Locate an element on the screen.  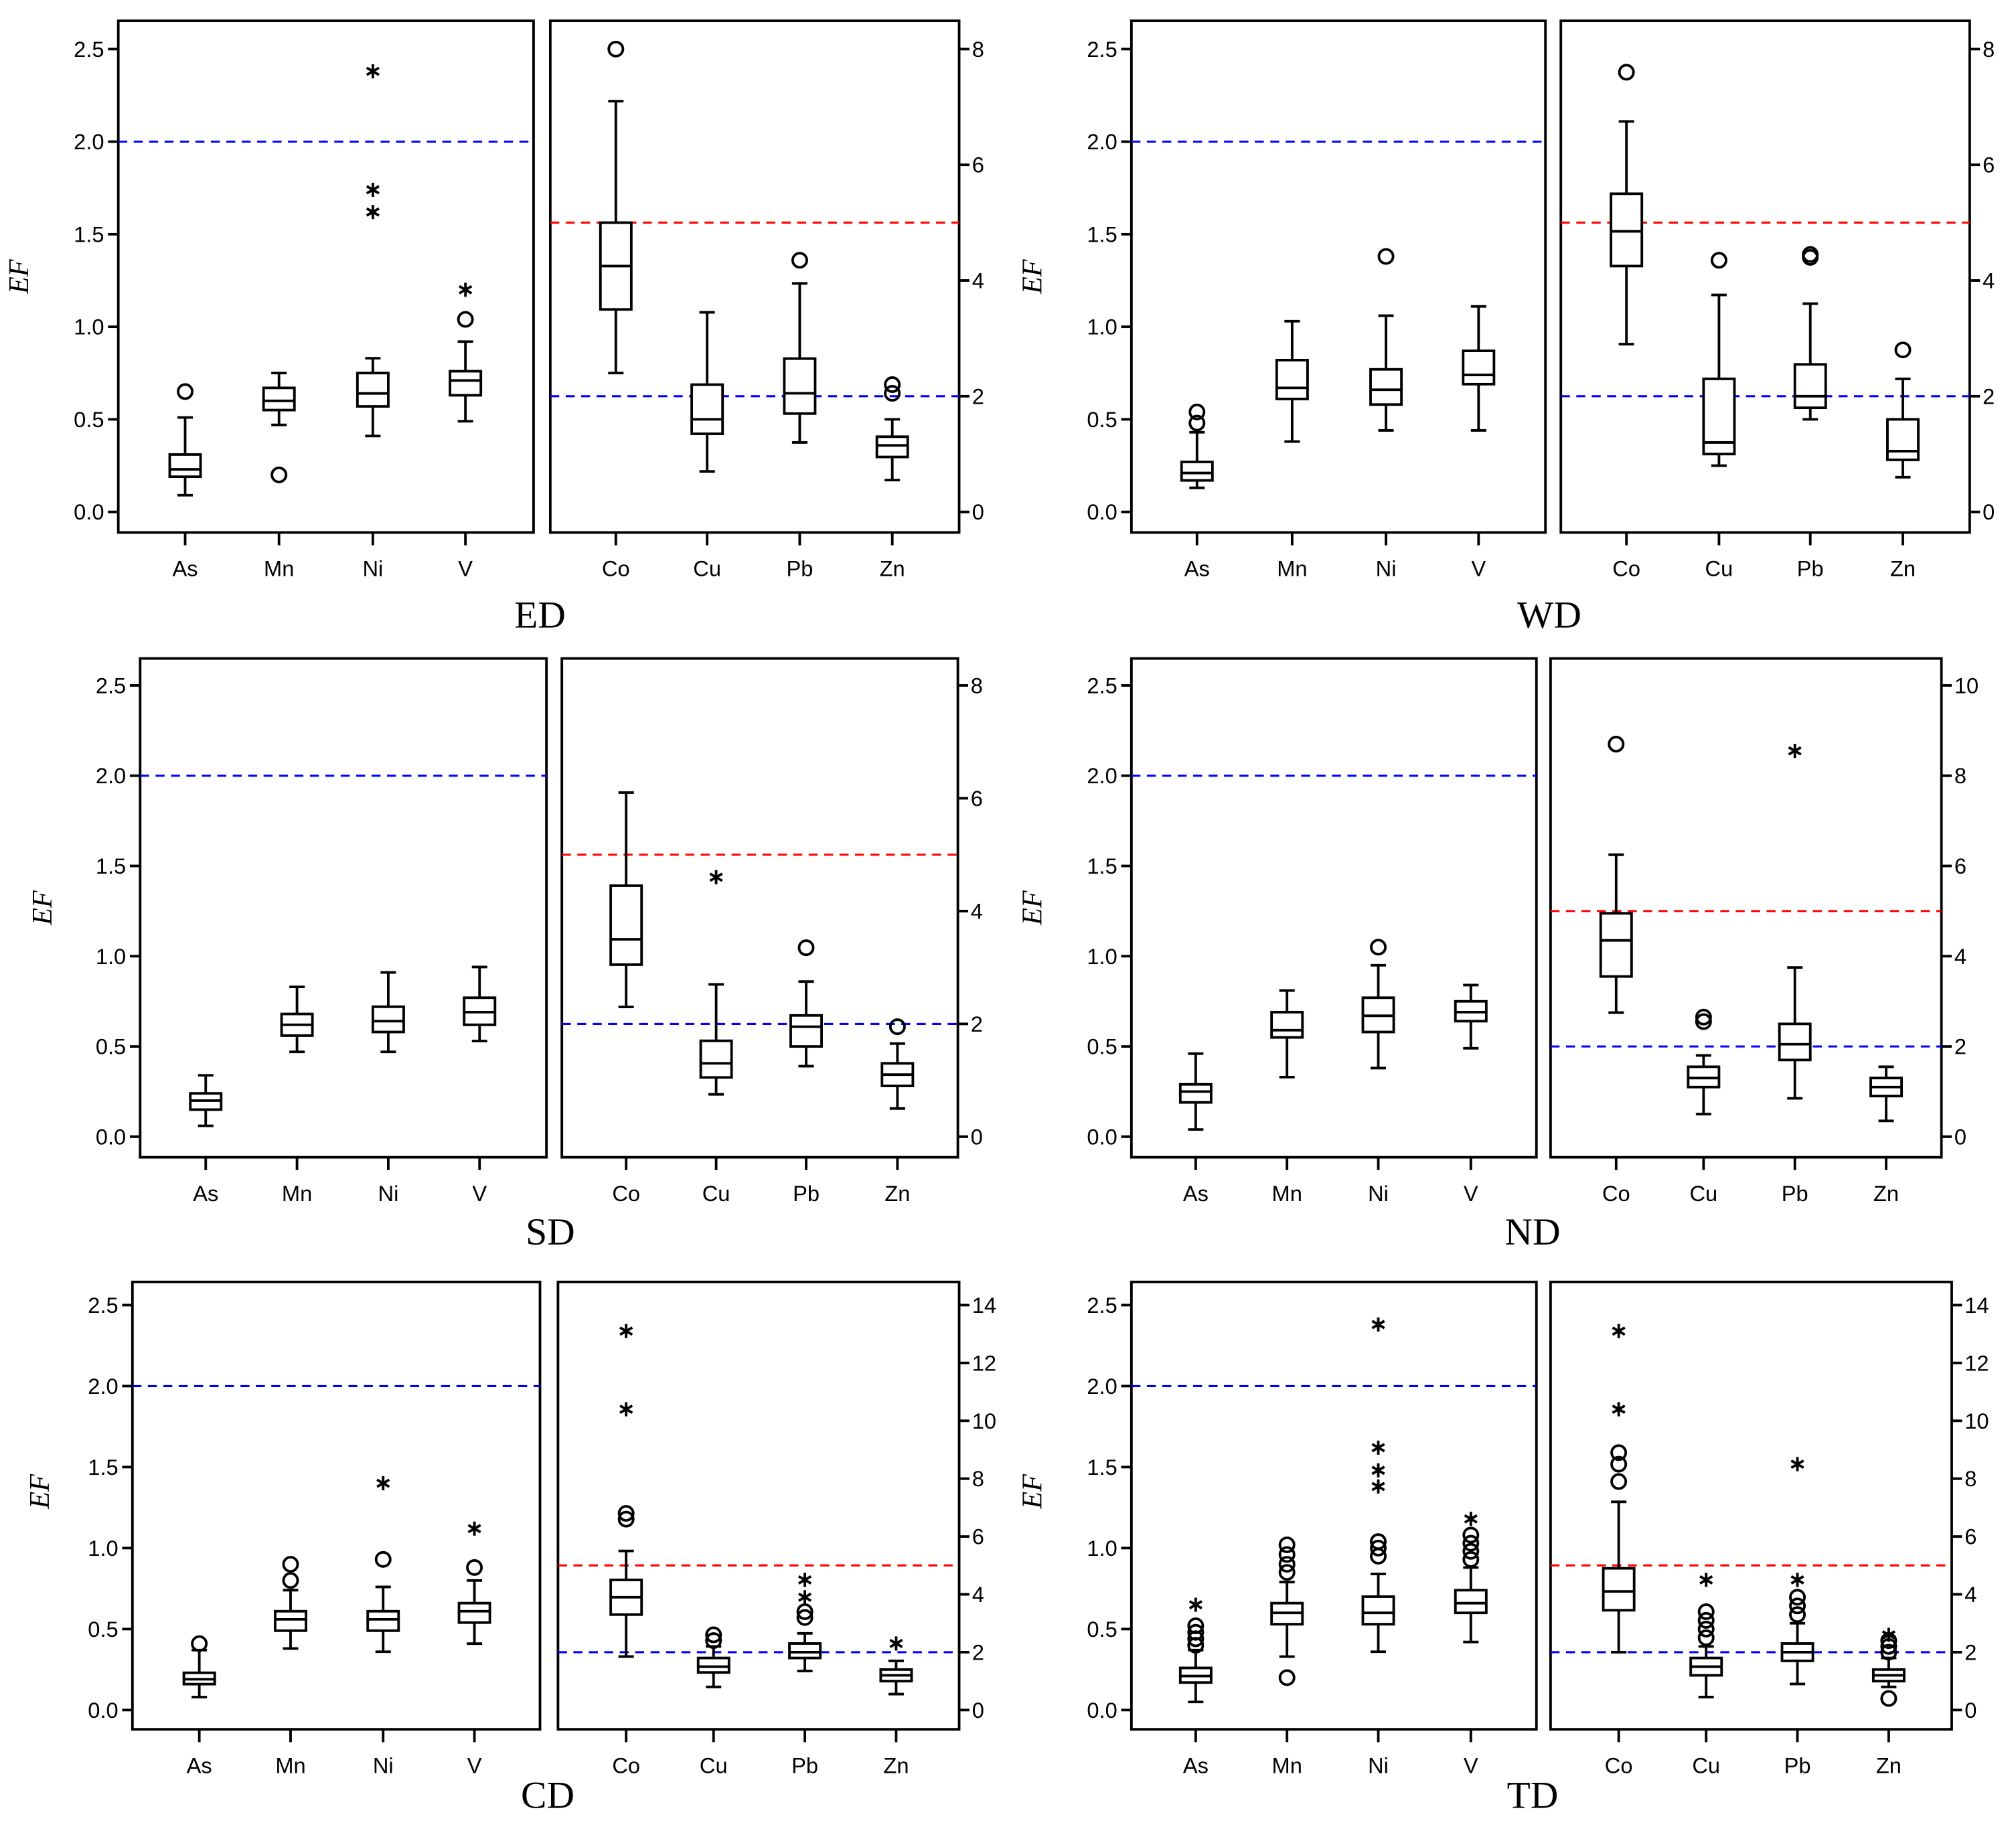
box-cu: Cu is located at coordinates (1706, 1675).